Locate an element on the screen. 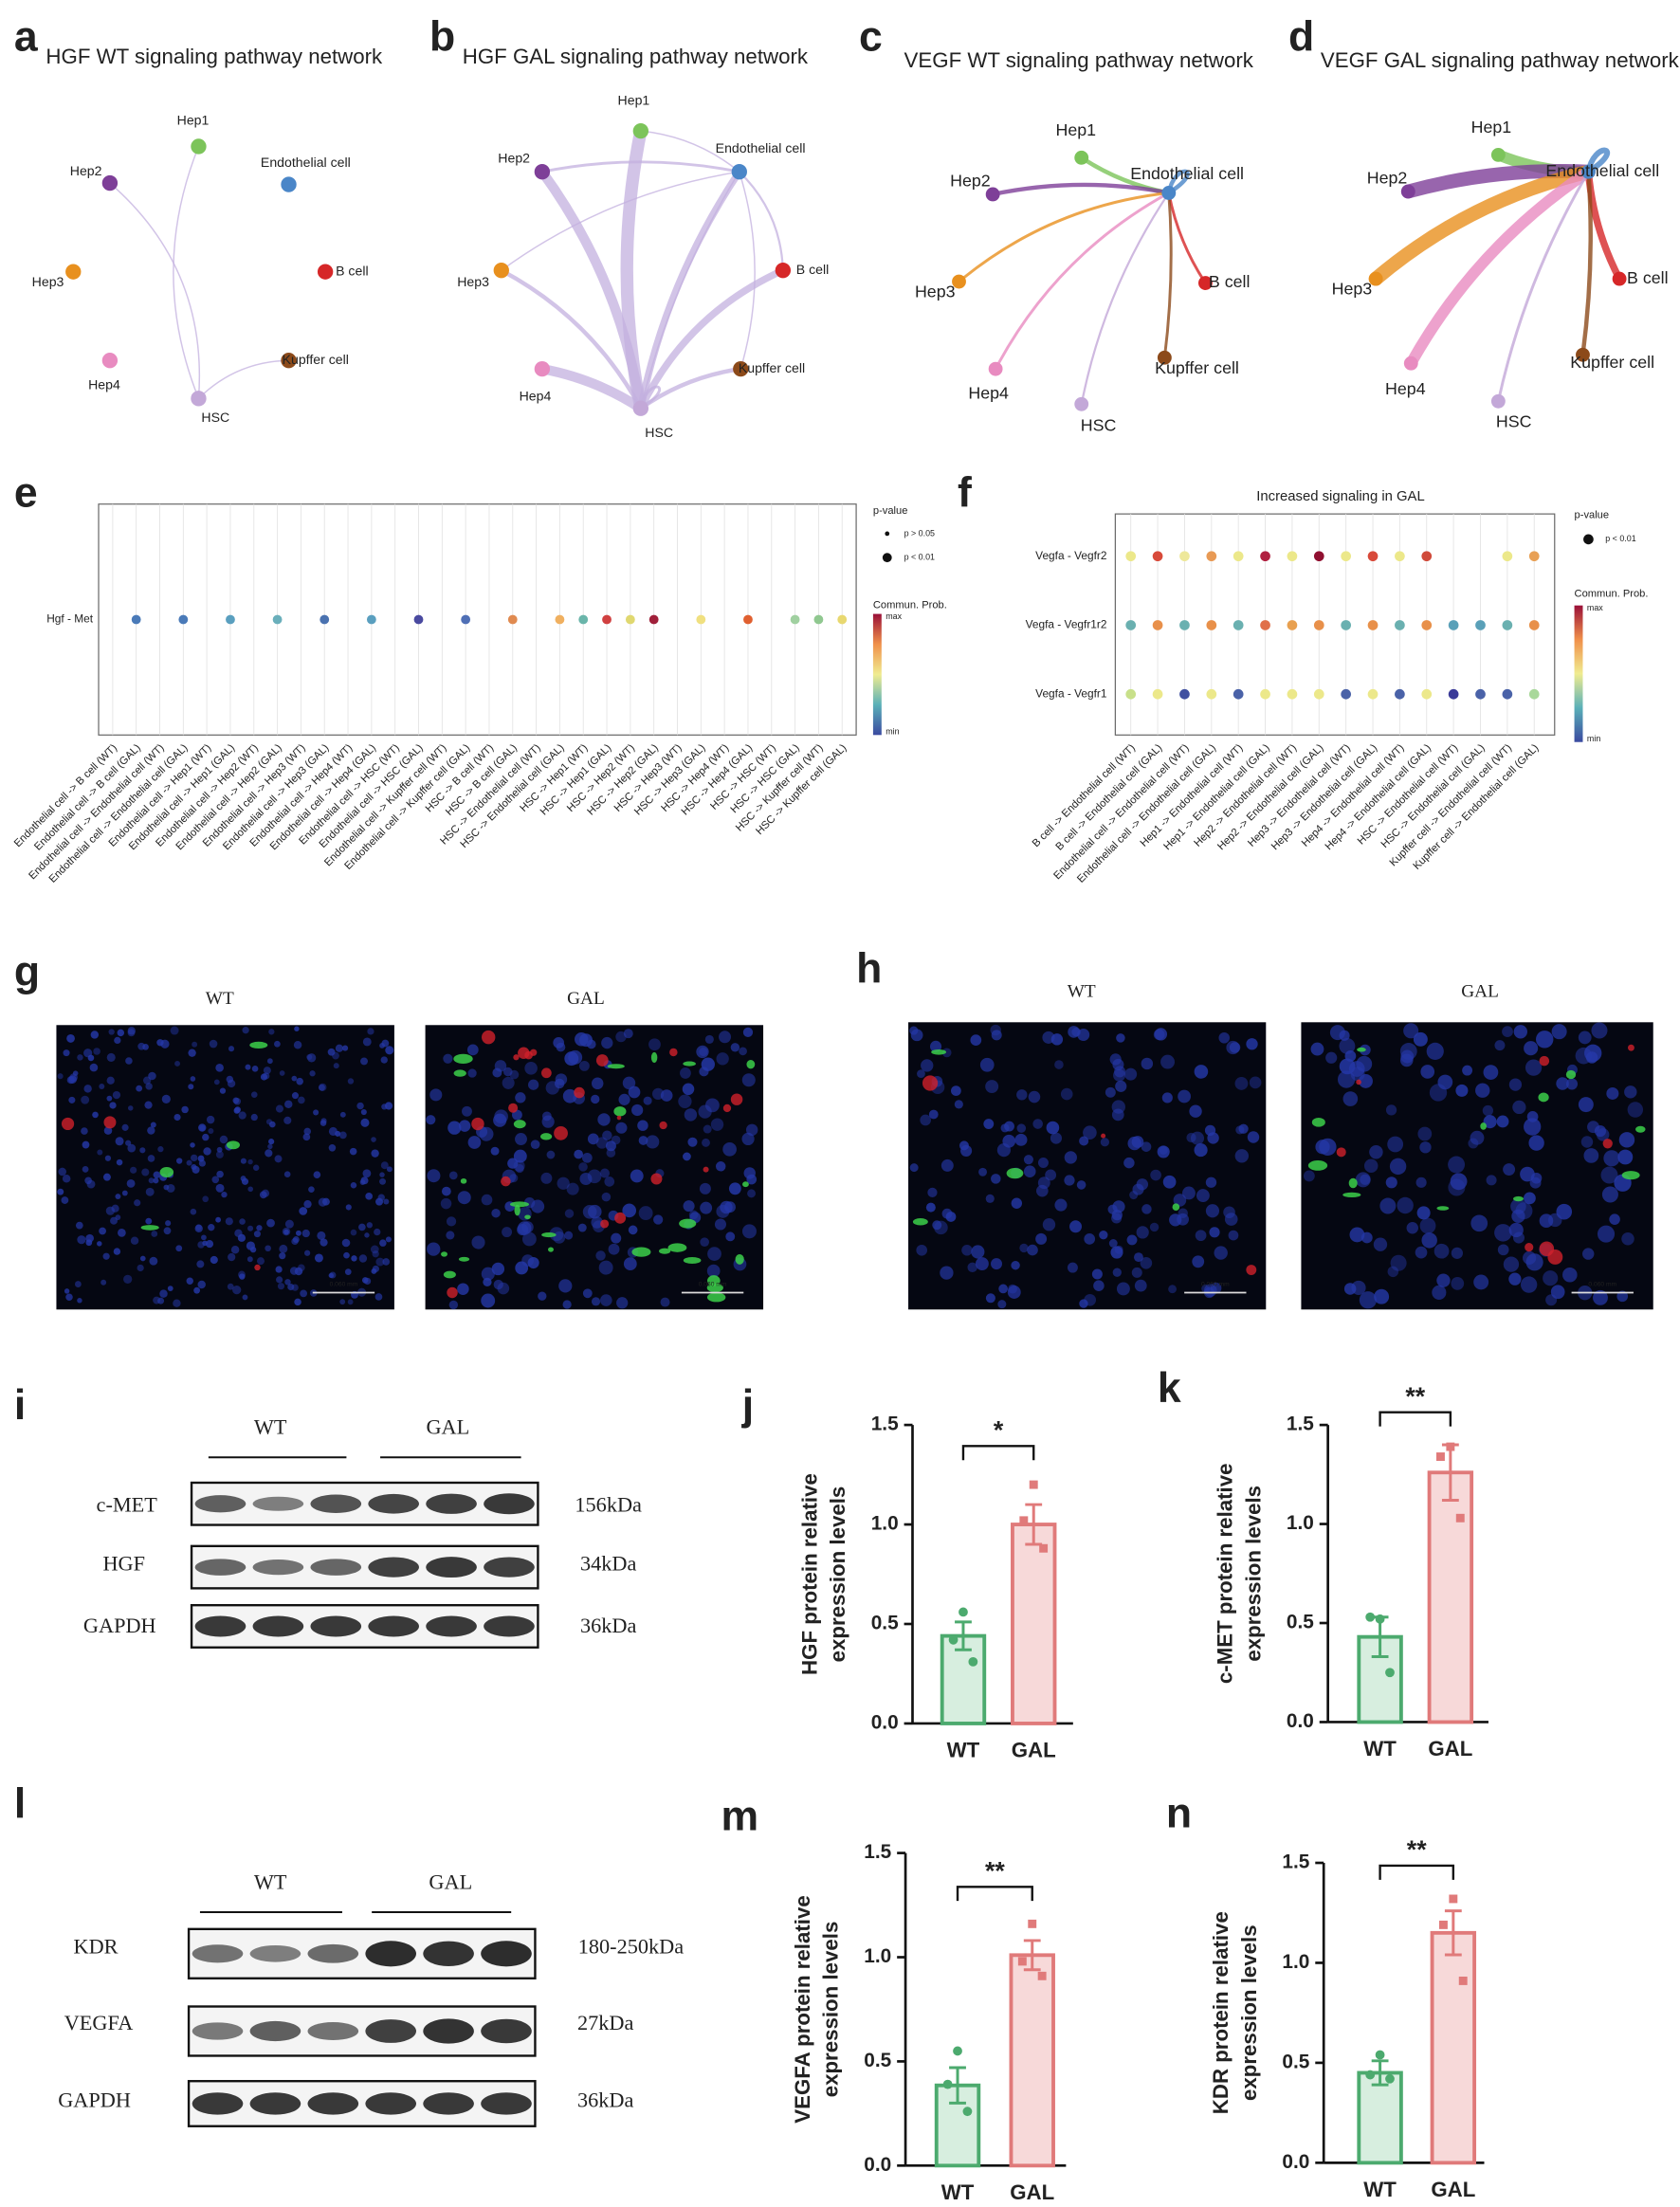  y-tick-label: 0.5 is located at coordinates (885, 1622).